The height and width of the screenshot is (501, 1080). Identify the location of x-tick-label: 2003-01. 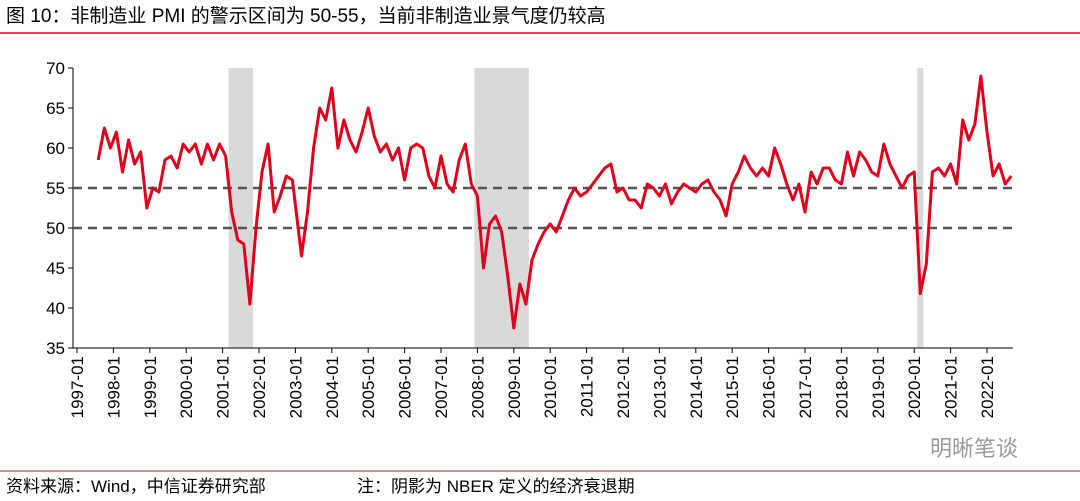
(295, 387).